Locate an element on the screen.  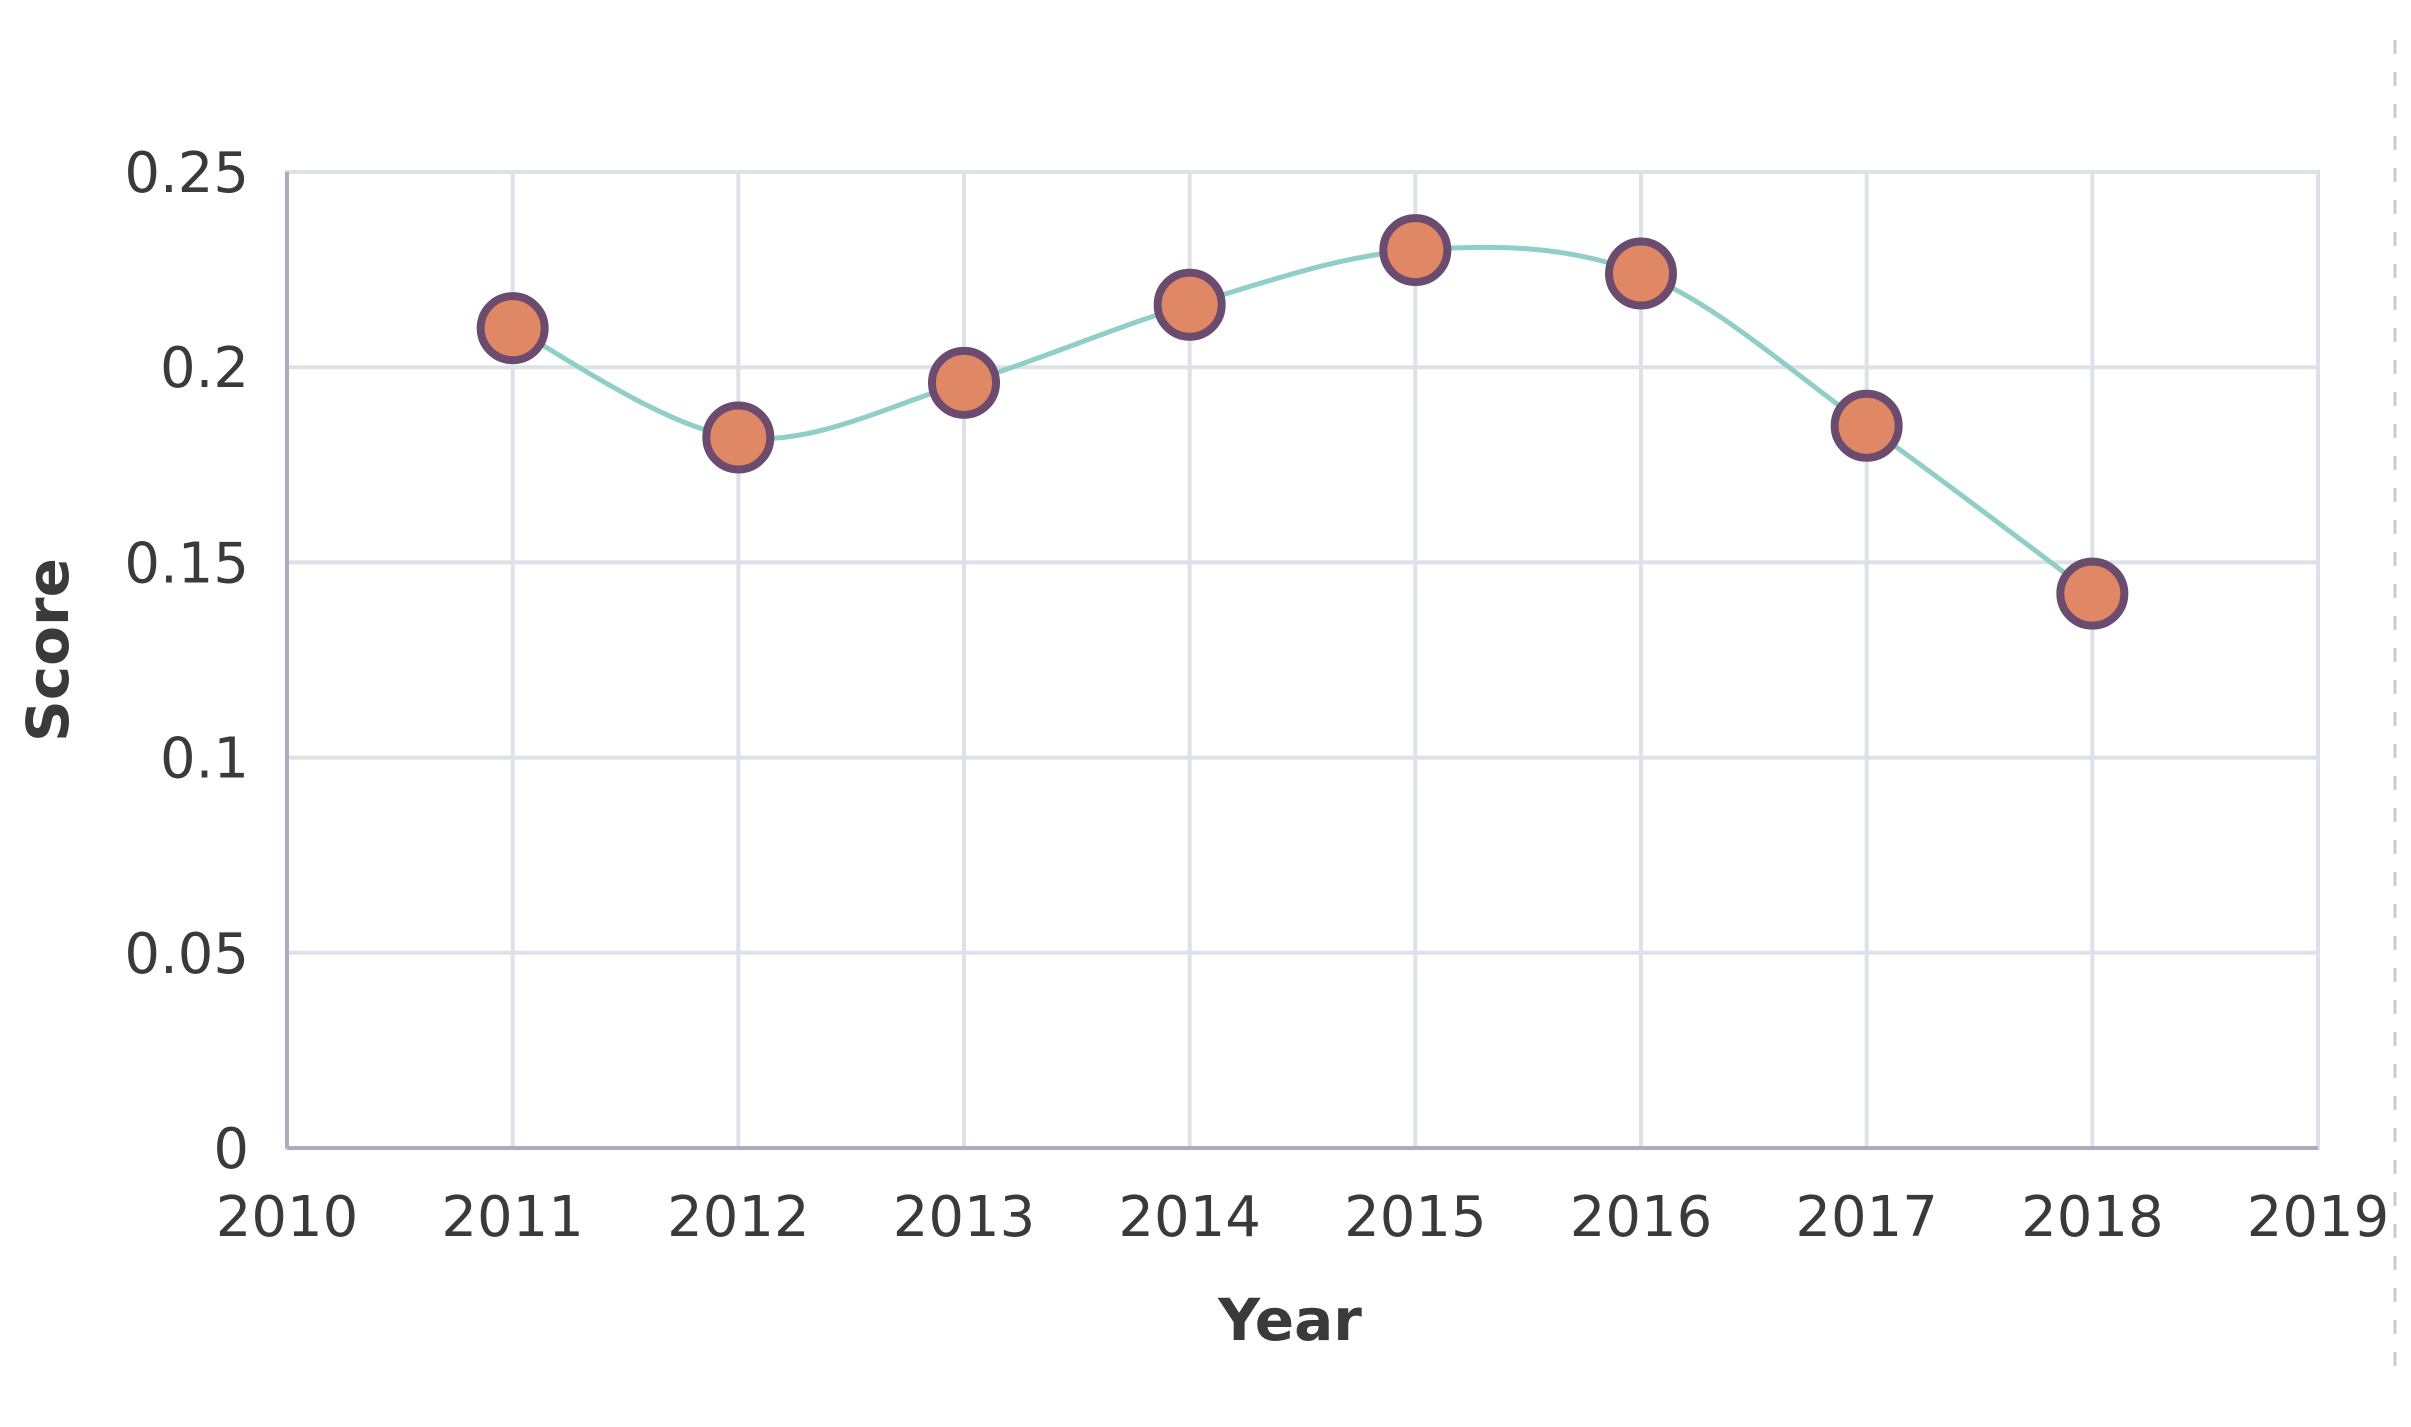
x-tick-label: 2012 is located at coordinates (738, 1217).